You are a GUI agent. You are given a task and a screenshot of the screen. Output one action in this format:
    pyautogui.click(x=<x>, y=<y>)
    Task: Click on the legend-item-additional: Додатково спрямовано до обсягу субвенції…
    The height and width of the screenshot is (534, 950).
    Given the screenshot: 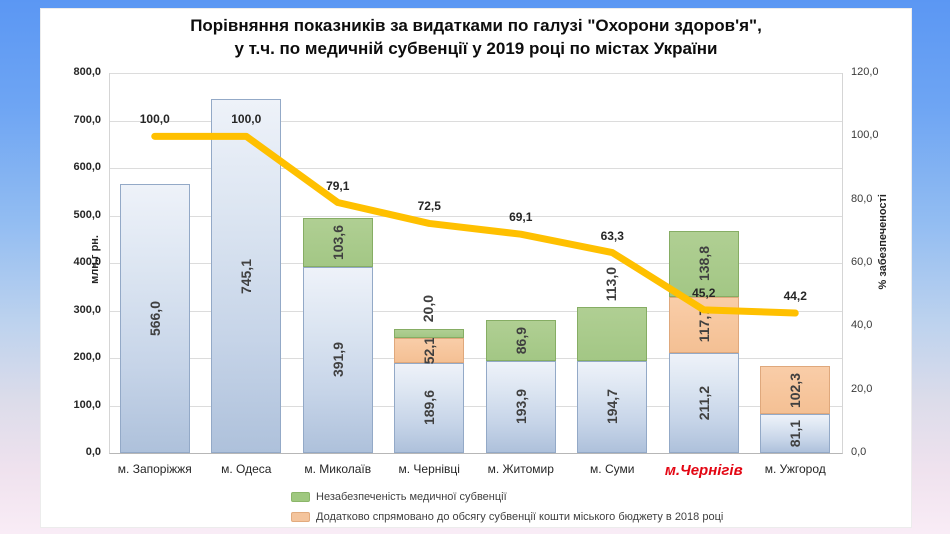 What is the action you would take?
    pyautogui.click(x=507, y=517)
    